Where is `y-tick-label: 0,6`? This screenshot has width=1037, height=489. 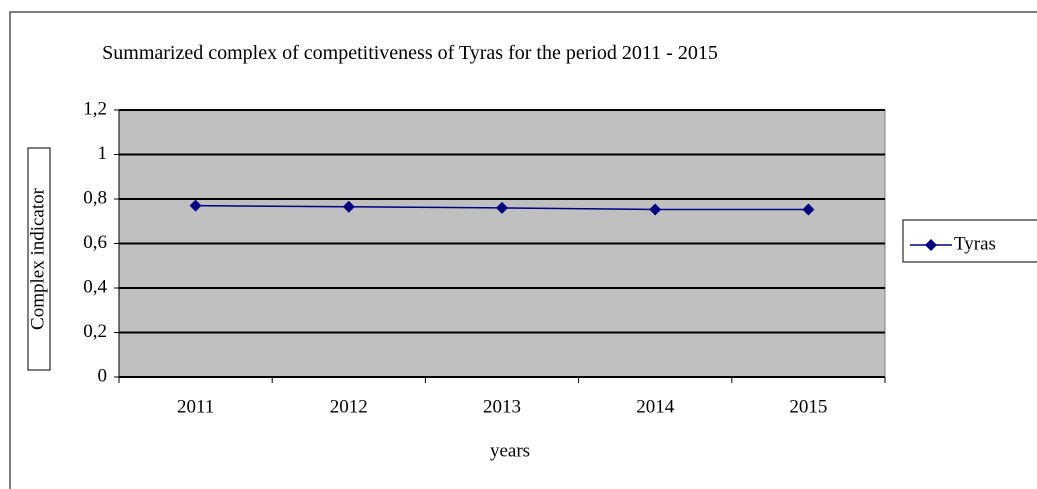
y-tick-label: 0,6 is located at coordinates (95, 242).